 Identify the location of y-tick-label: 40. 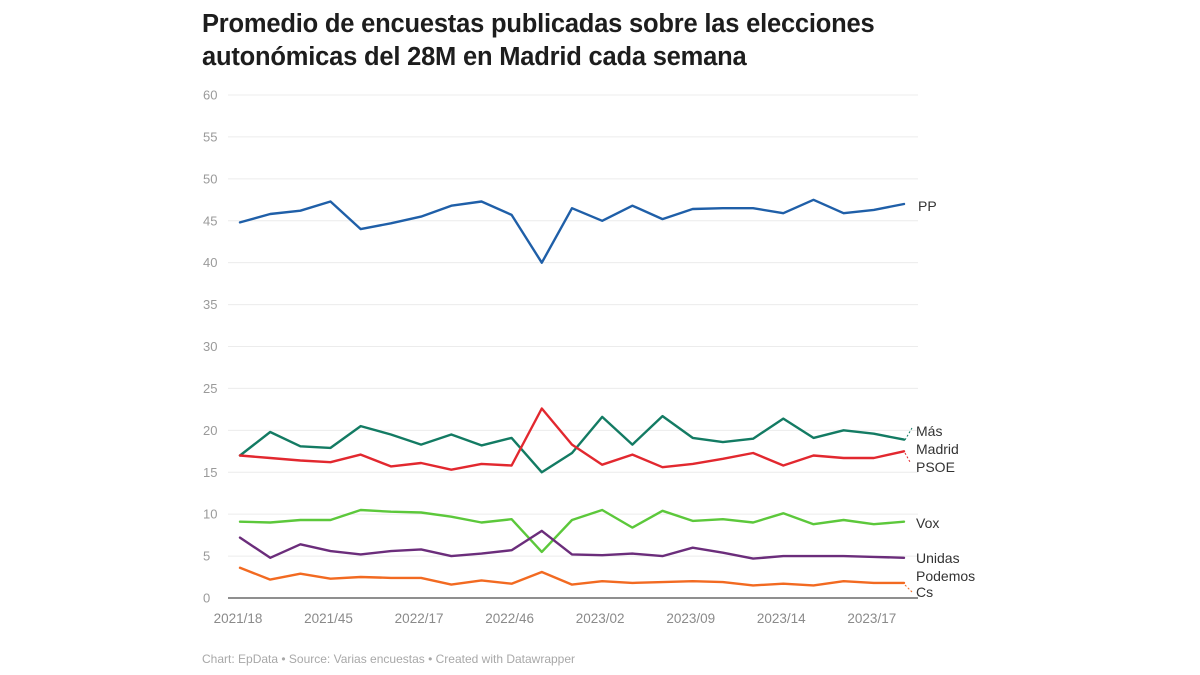
(210, 262).